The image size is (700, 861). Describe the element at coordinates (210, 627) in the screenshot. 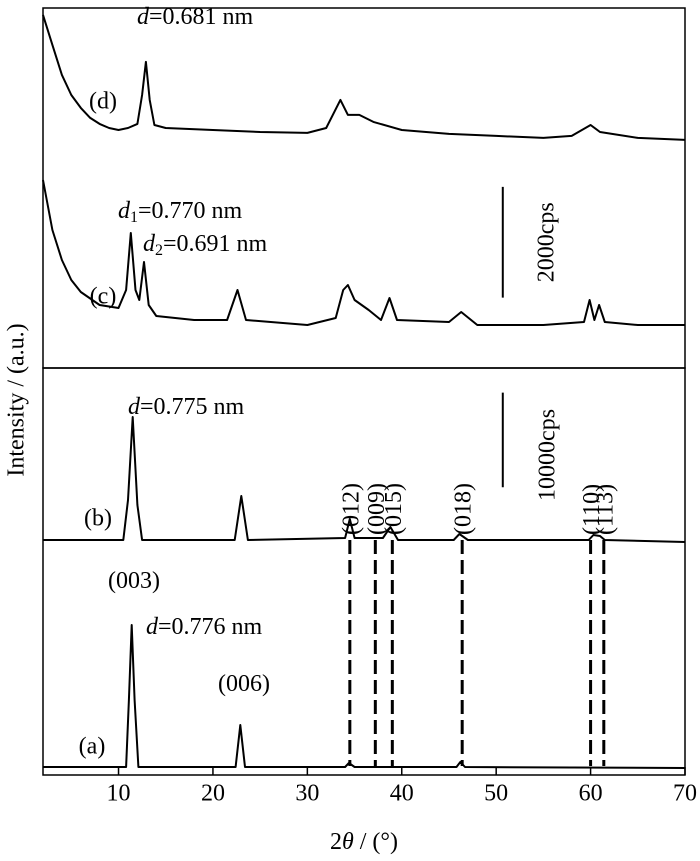

I see `annotation-text: =0.776 nm` at that location.